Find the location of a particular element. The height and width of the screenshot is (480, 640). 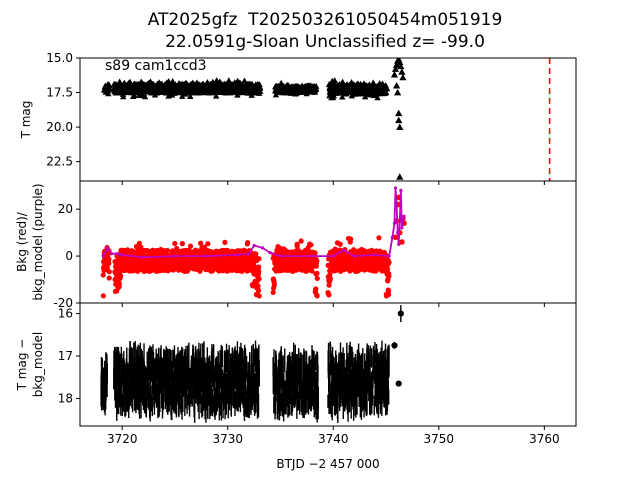

x-tick-label: 3760 is located at coordinates (544, 439).